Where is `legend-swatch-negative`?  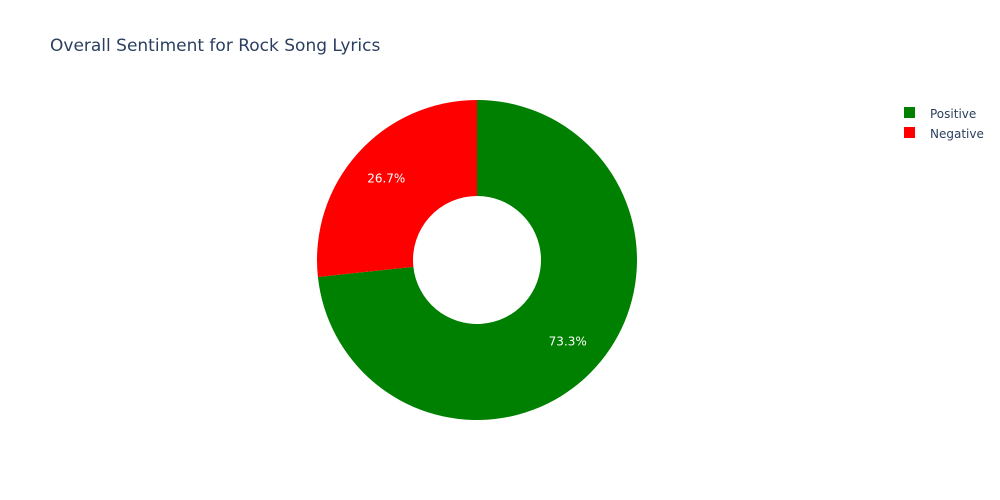 legend-swatch-negative is located at coordinates (909, 132).